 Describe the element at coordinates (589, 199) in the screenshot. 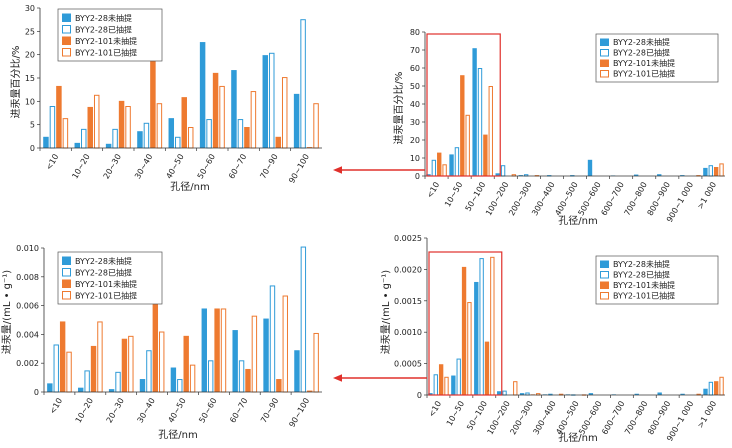

I see `x-tick-label: 500~600` at that location.